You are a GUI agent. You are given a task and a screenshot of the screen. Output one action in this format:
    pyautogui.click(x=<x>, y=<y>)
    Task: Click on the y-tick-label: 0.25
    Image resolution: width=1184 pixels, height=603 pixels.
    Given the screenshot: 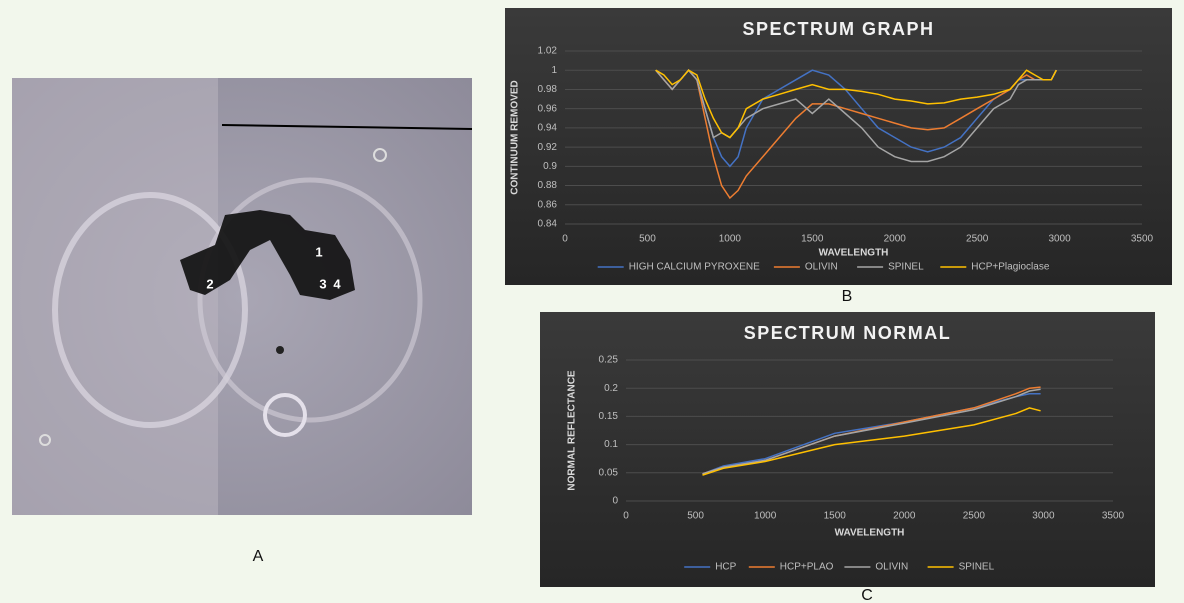 What is the action you would take?
    pyautogui.click(x=609, y=360)
    